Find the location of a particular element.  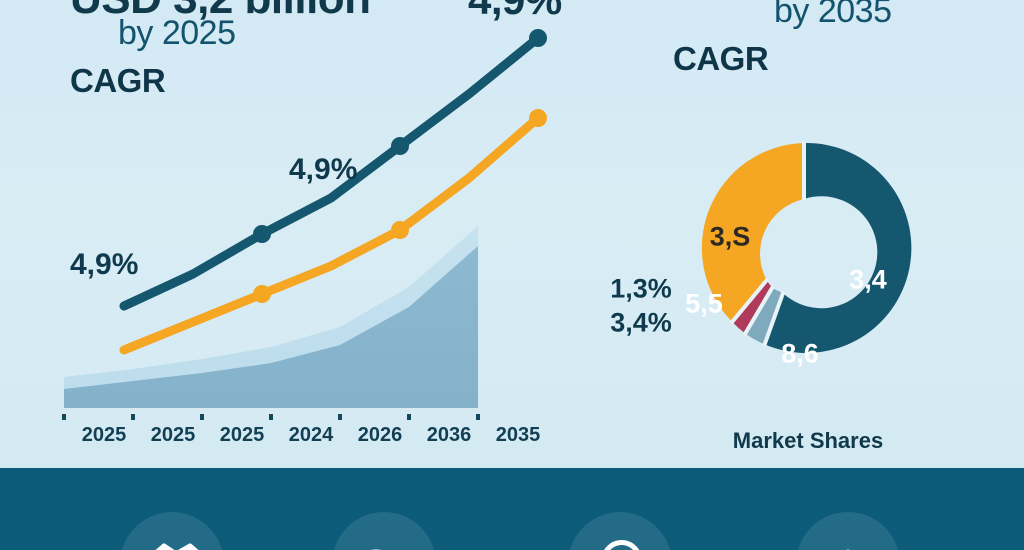

donut-chart-caption: Market Shares is located at coordinates (808, 440).